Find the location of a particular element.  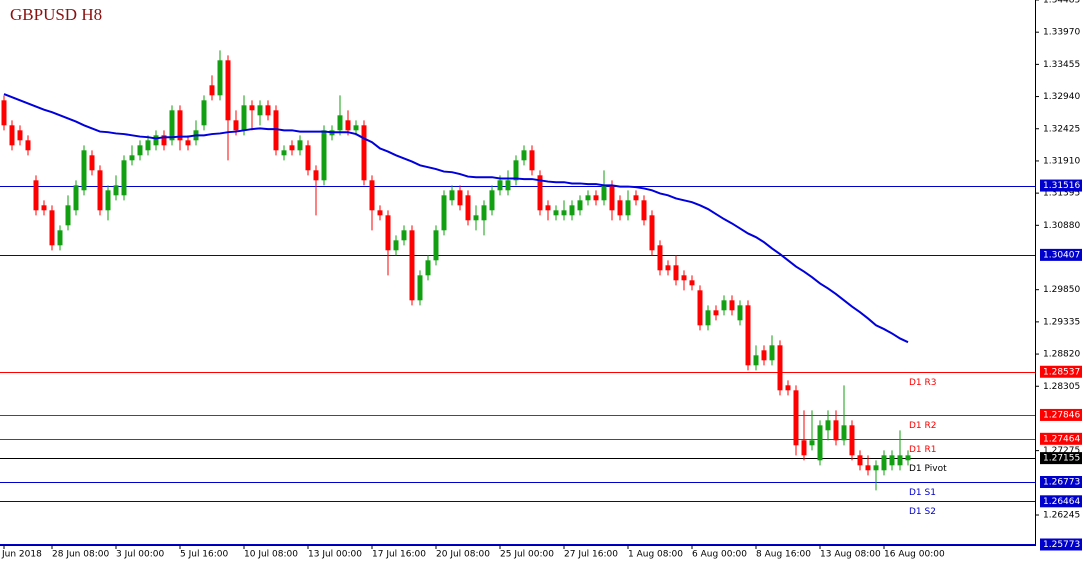

level-price: 1.27155 is located at coordinates (1061, 459).